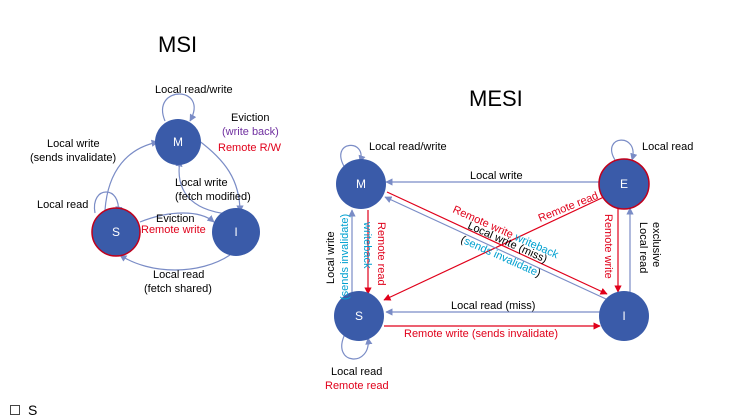  I want to click on mesi-state-s-label: S, so click(359, 316).